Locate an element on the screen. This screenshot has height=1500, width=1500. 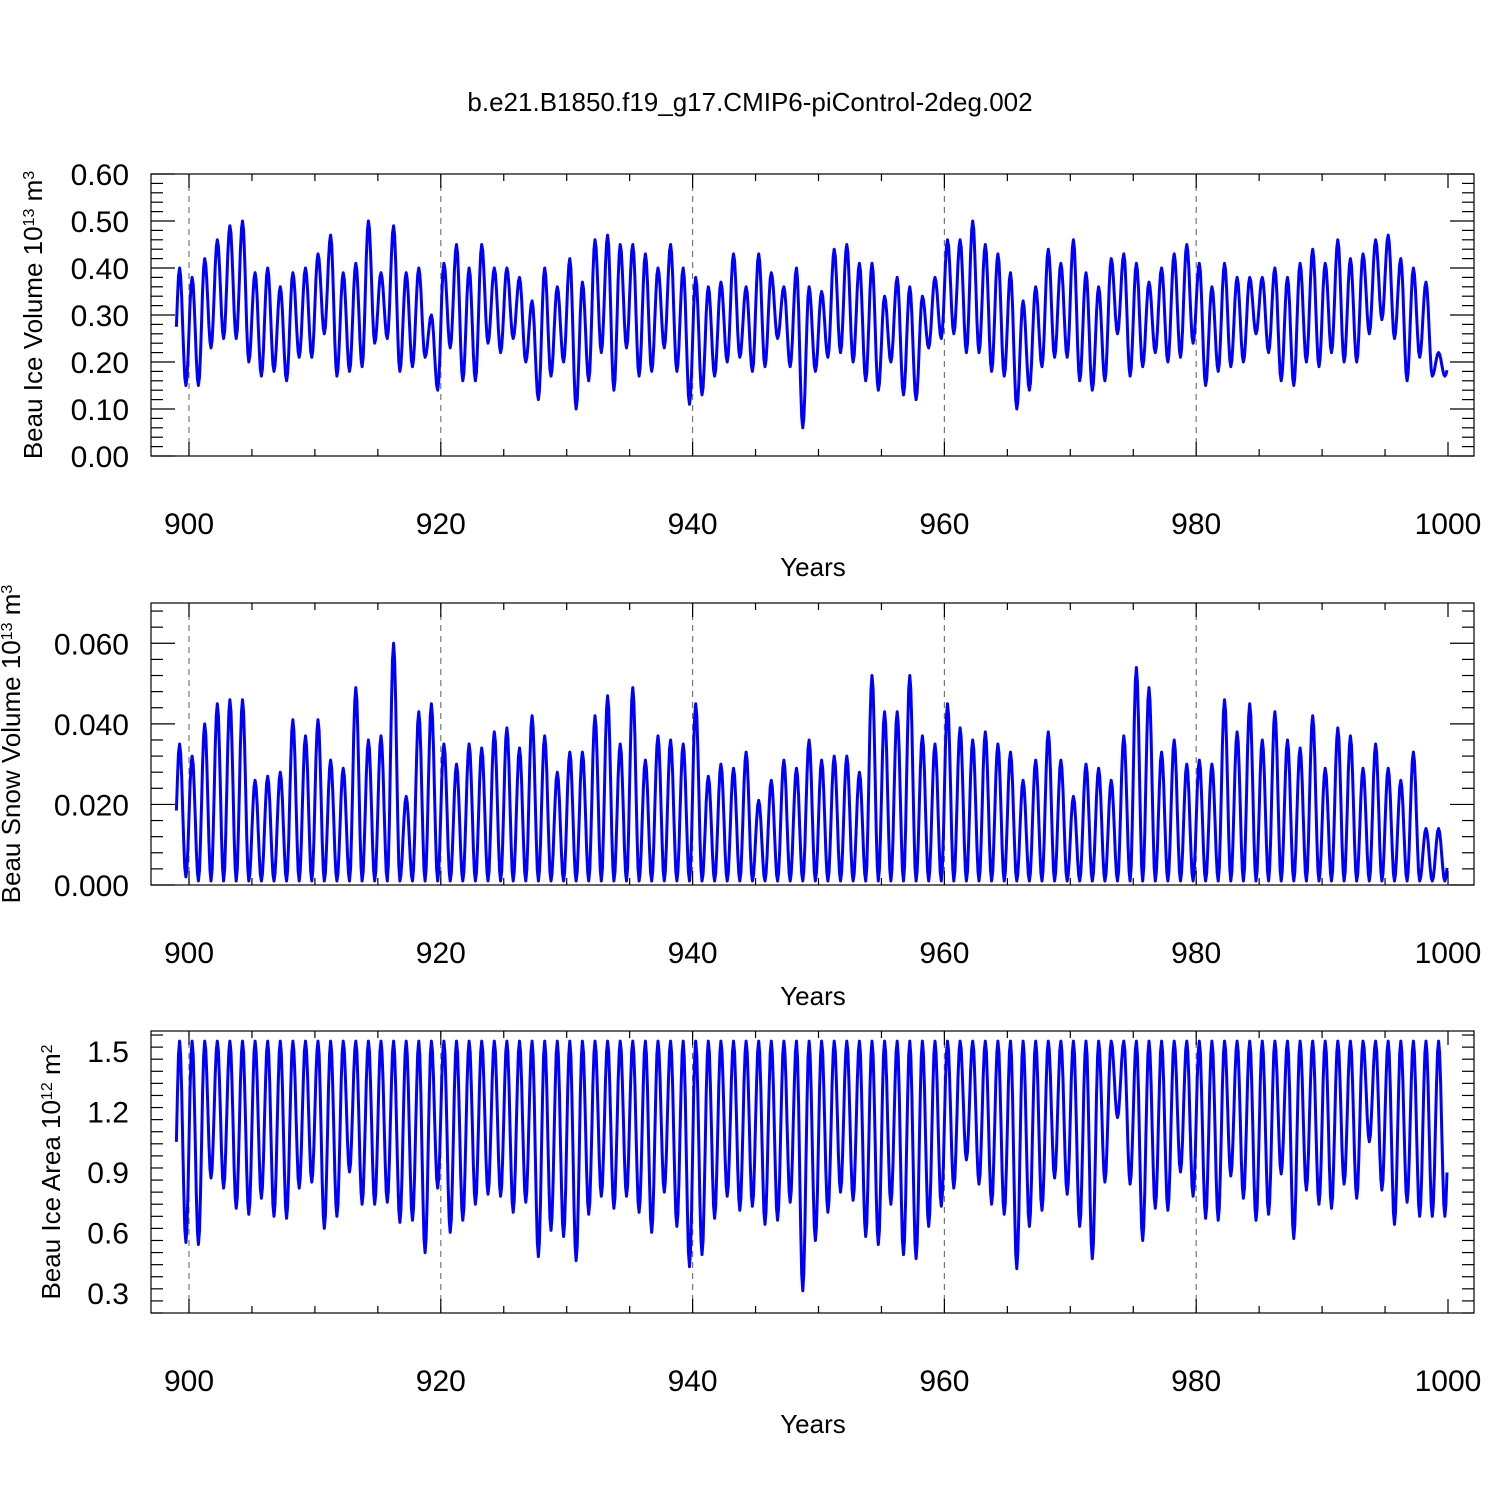
y-tick-label: 1.5 is located at coordinates (108, 1052).